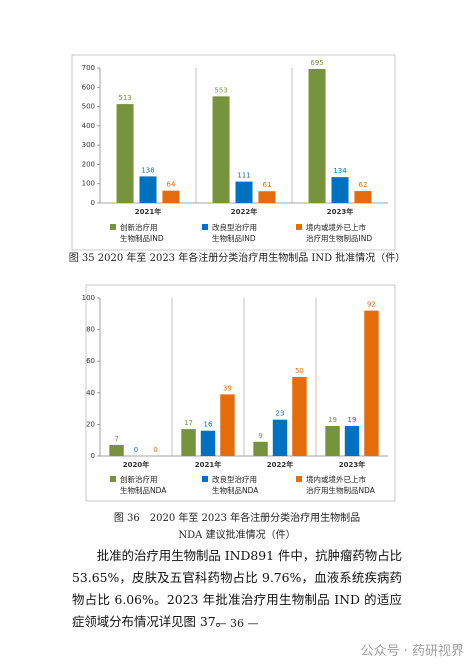  Describe the element at coordinates (280, 414) in the screenshot. I see `data-label: 23` at that location.